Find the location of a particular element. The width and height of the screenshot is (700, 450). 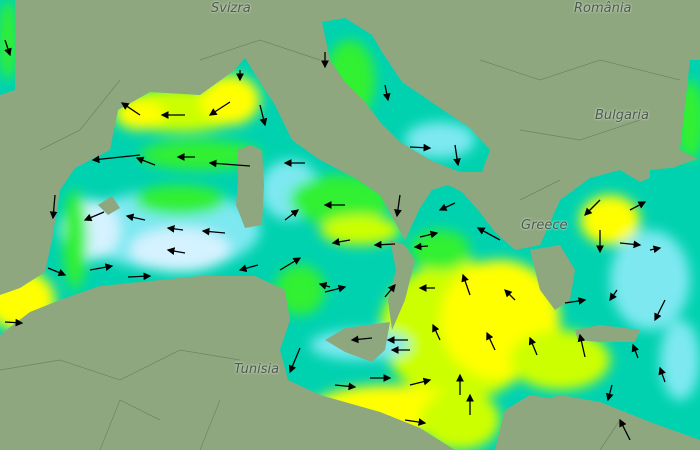

mallorca is located at coordinates (109, 205).